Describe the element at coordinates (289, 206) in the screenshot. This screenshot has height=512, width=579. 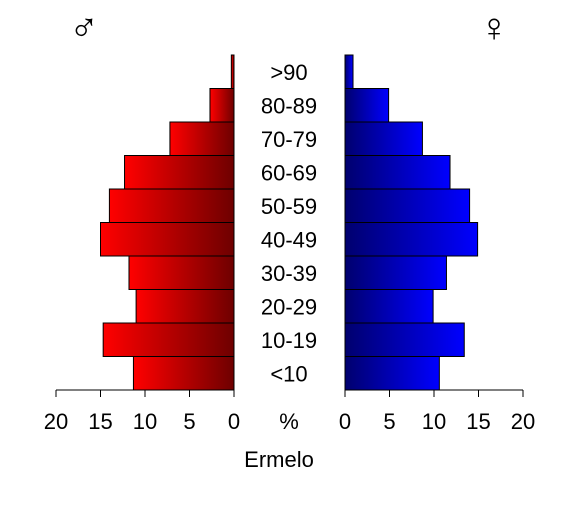
I see `age-group-label: 50-59` at that location.